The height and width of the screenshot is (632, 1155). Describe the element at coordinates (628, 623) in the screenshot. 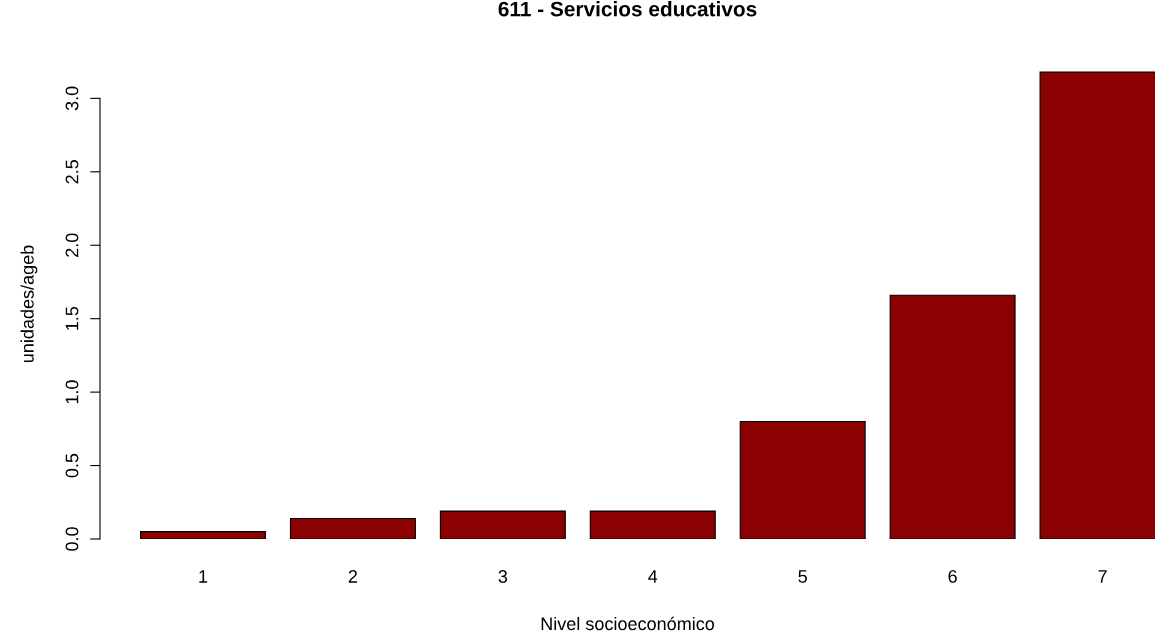

I see `x-axis-title: Nivel socioeconómico` at that location.